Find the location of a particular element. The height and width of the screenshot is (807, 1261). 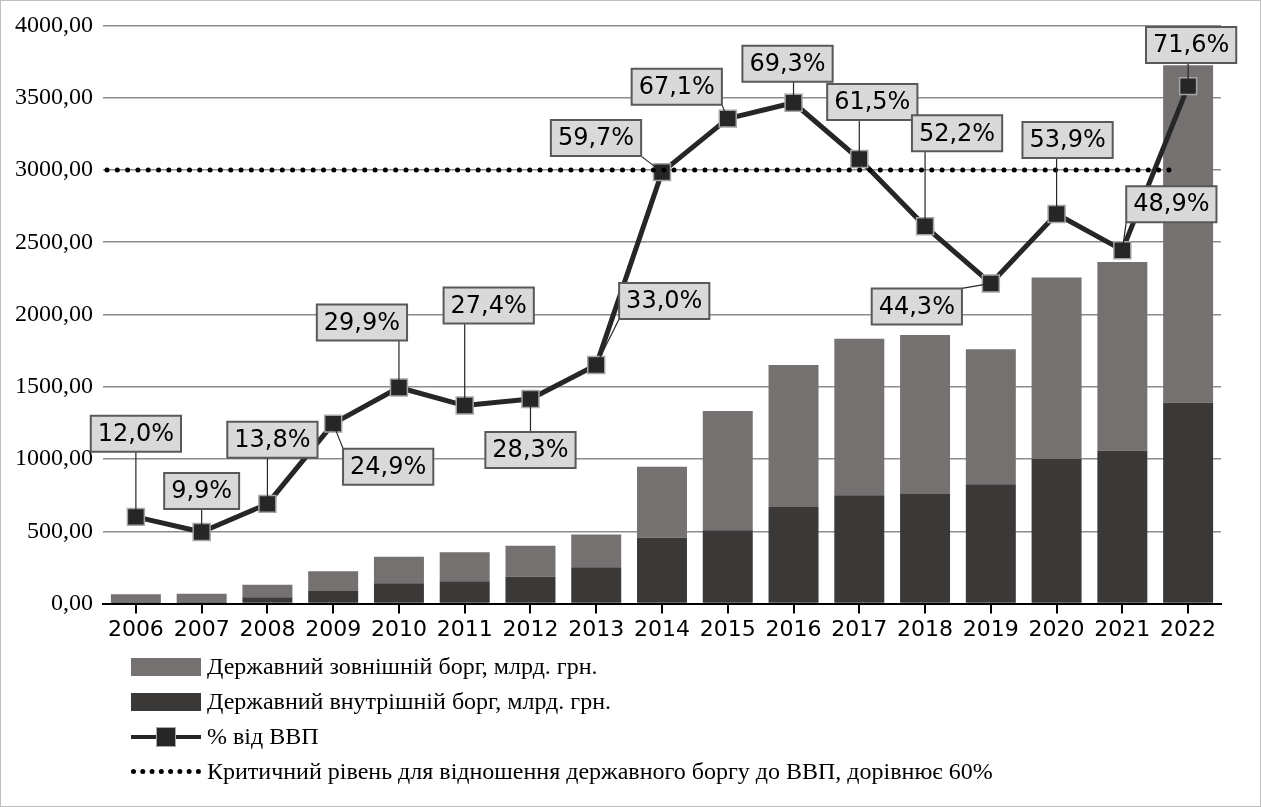

x-tick-label: 2010 is located at coordinates (398, 628).